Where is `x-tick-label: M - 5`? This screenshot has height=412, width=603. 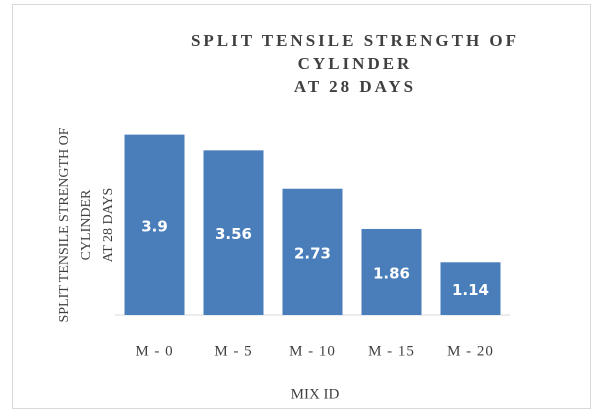 x-tick-label: M - 5 is located at coordinates (233, 351).